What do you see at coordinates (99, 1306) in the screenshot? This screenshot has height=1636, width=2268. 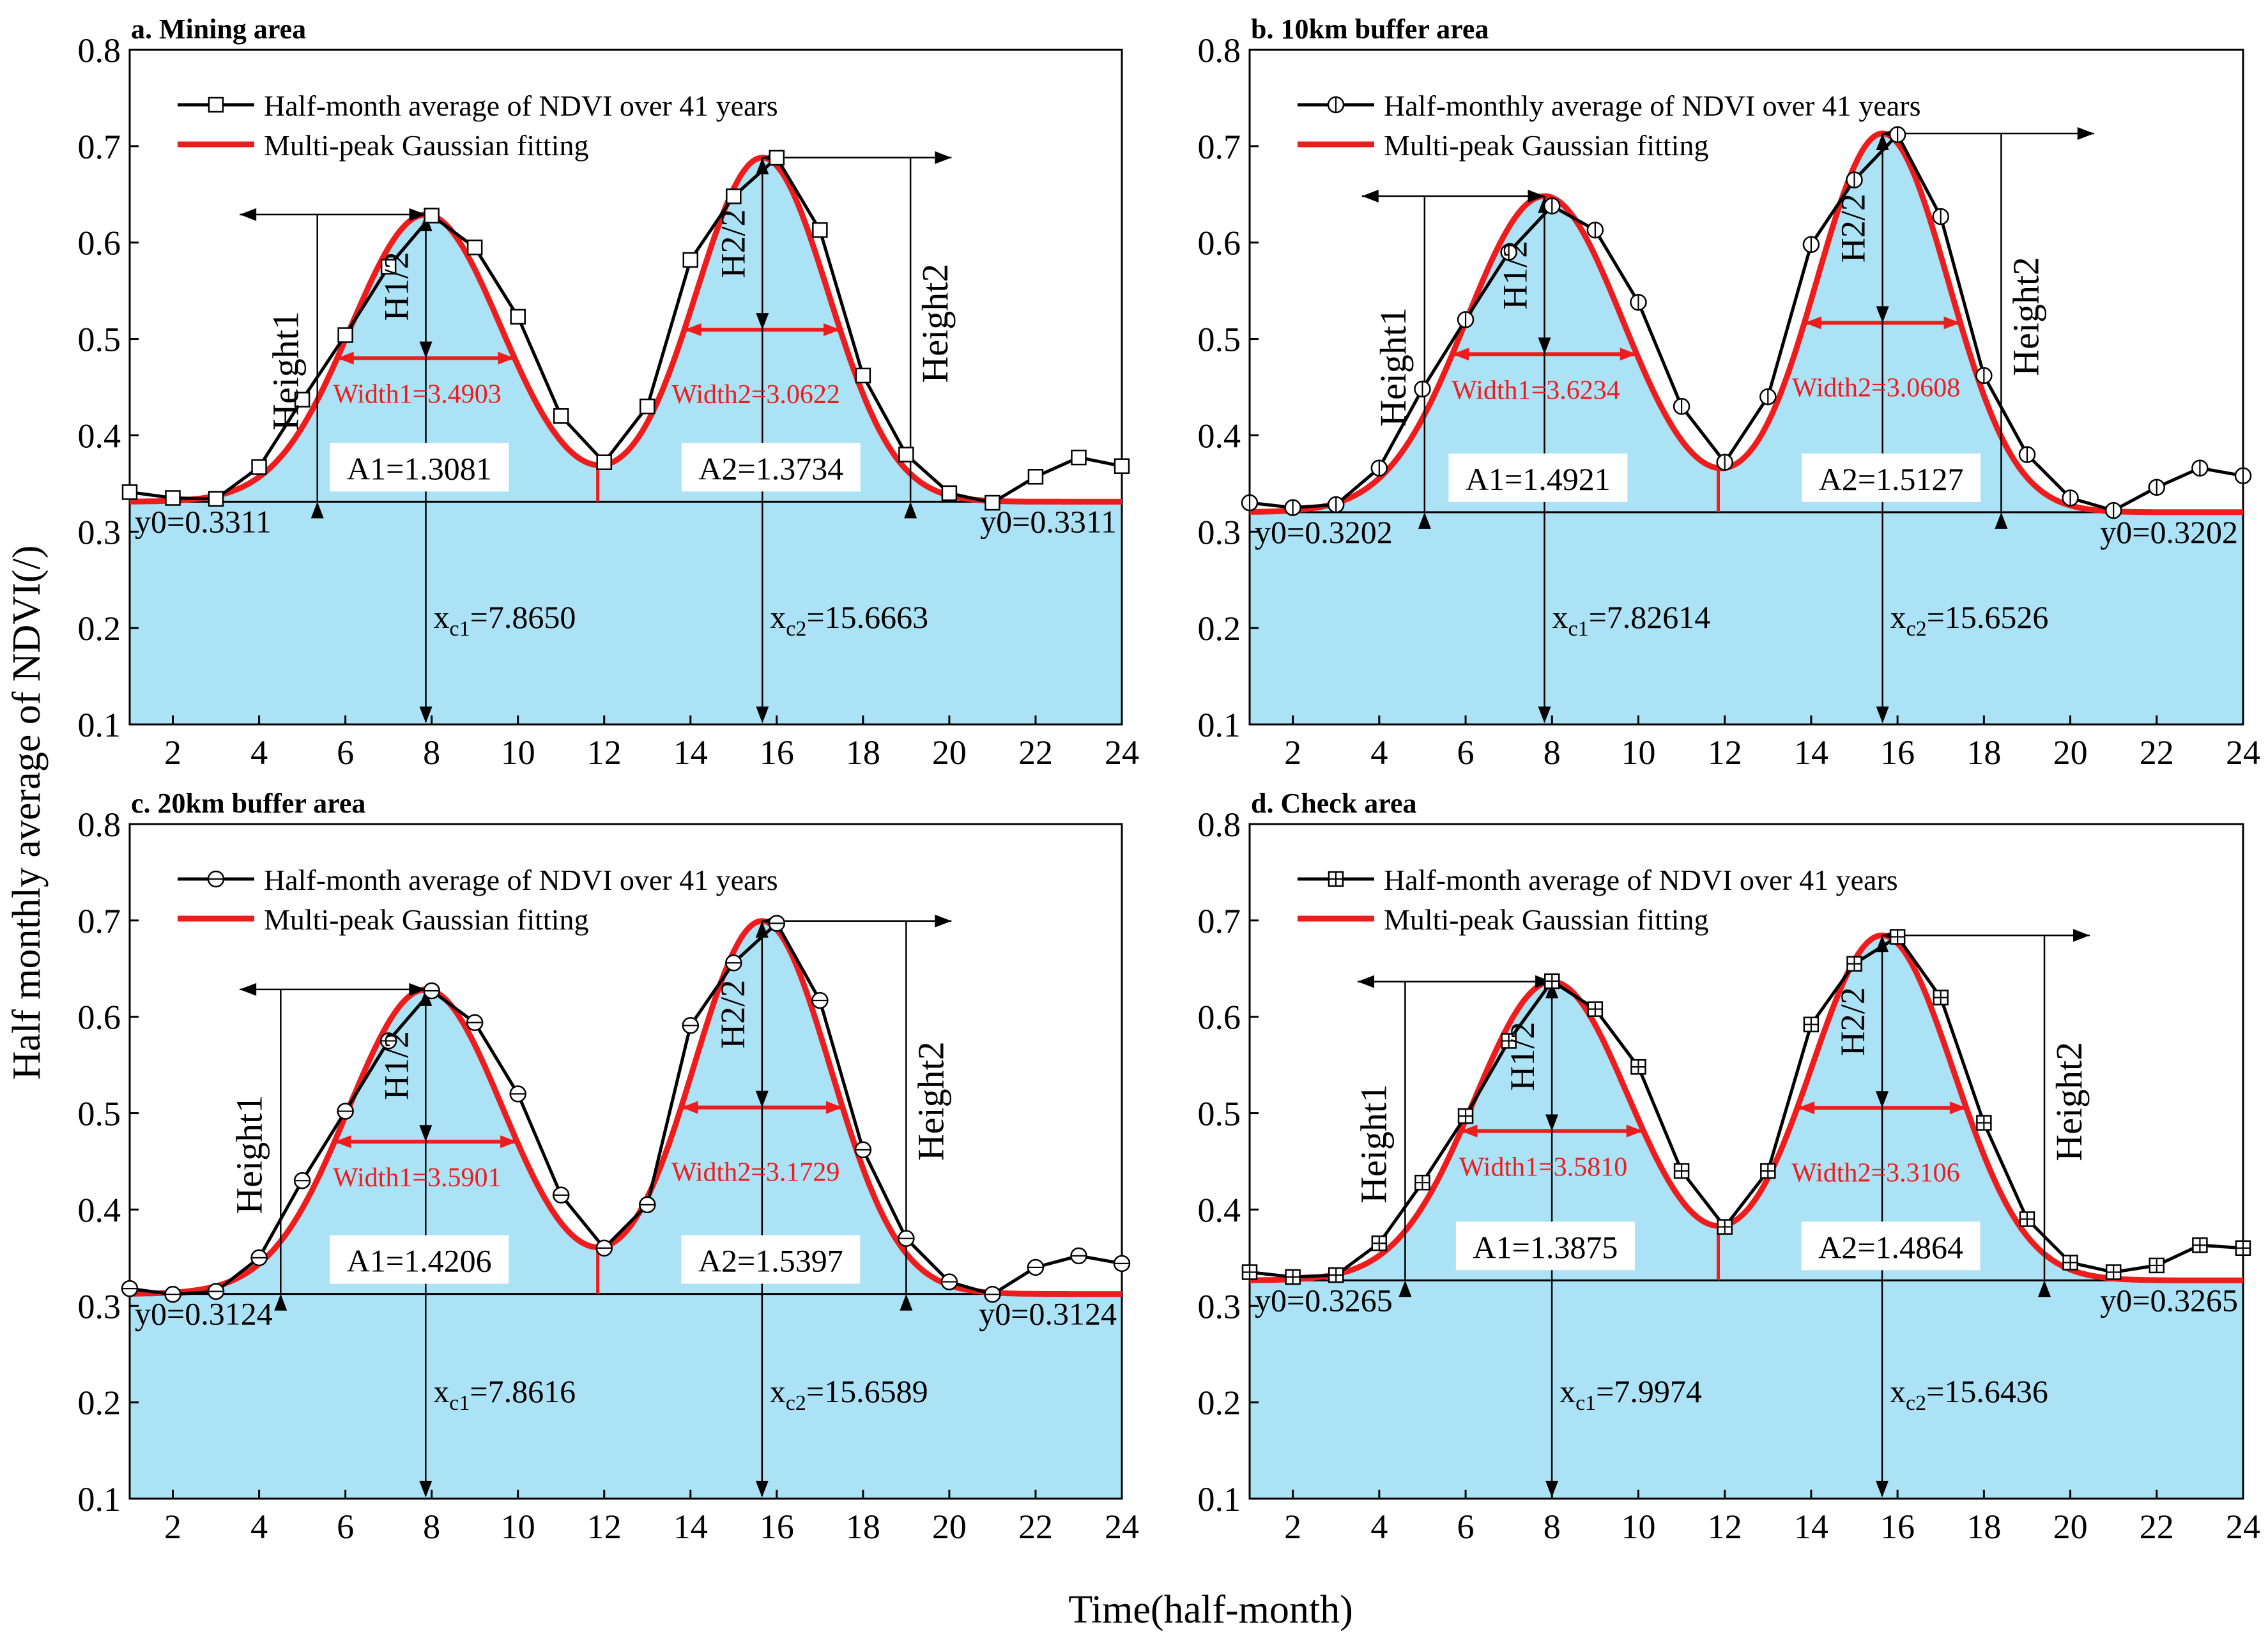 I see `y-tick-label: 0.3` at bounding box center [99, 1306].